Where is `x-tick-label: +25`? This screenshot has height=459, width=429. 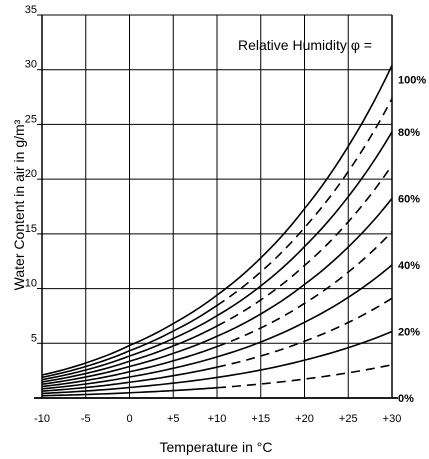
x-tick-label: +25 is located at coordinates (348, 419).